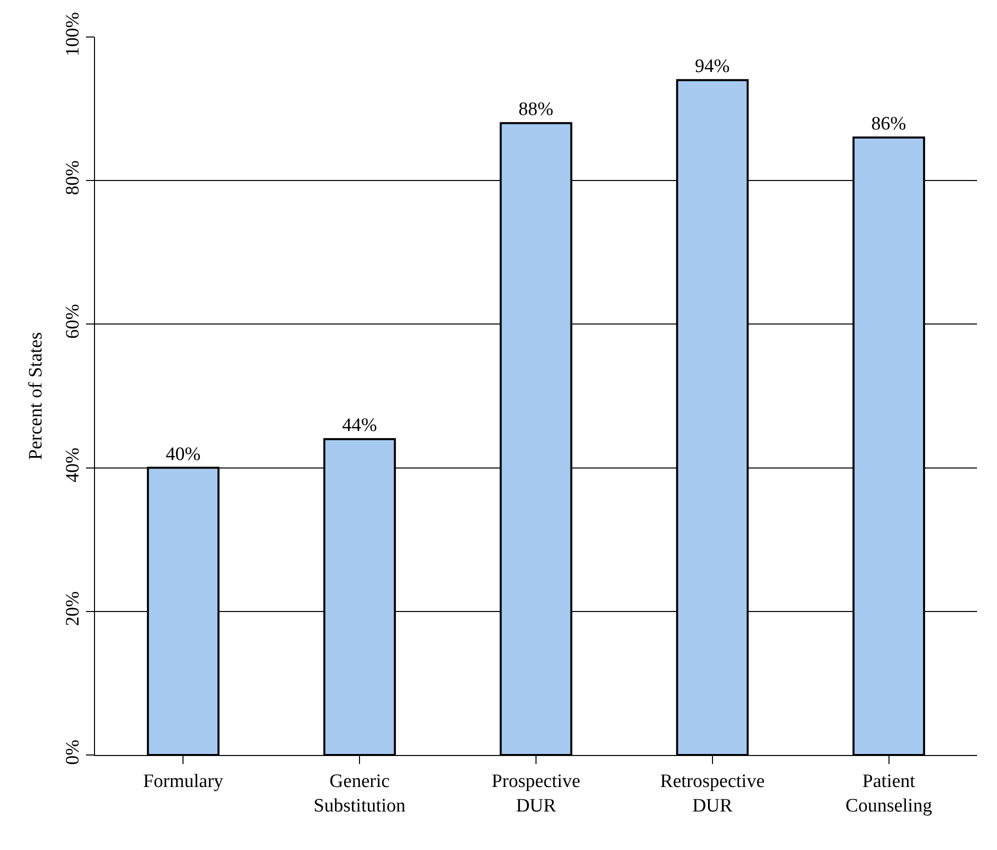 This screenshot has height=850, width=997. Describe the element at coordinates (183, 781) in the screenshot. I see `x-tick-label: Formulary` at that location.